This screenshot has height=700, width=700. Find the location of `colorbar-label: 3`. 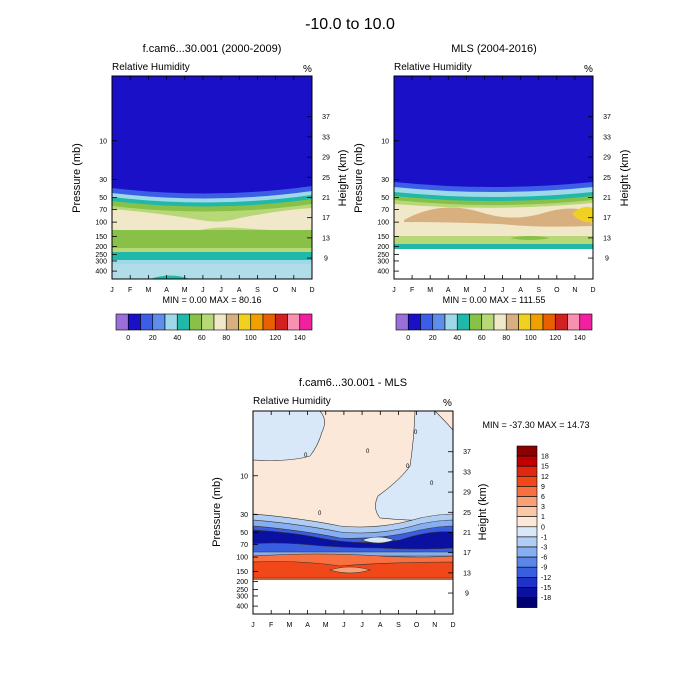

colorbar-label: 3 is located at coordinates (543, 507).